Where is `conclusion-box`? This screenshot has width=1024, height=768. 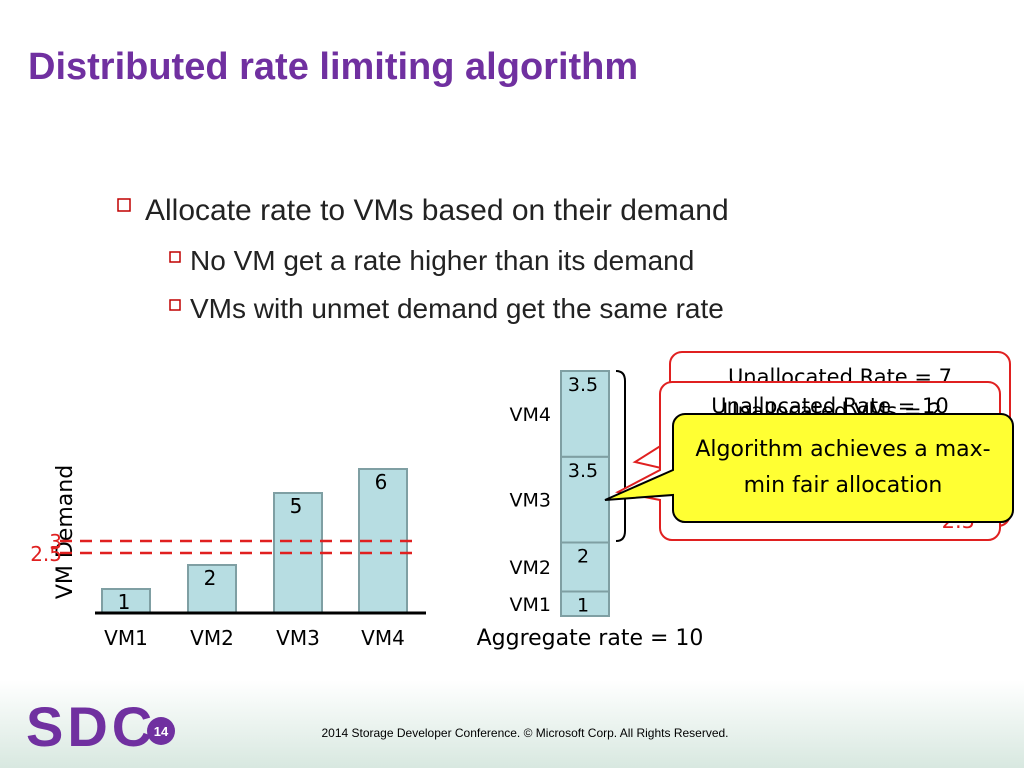 conclusion-box is located at coordinates (809, 468).